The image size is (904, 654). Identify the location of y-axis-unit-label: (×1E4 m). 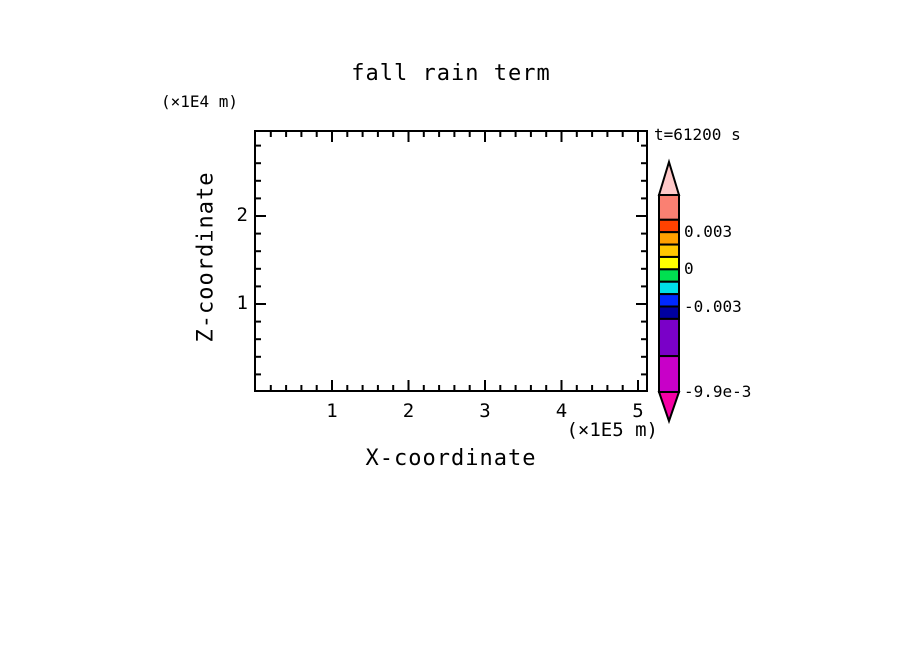
(200, 101).